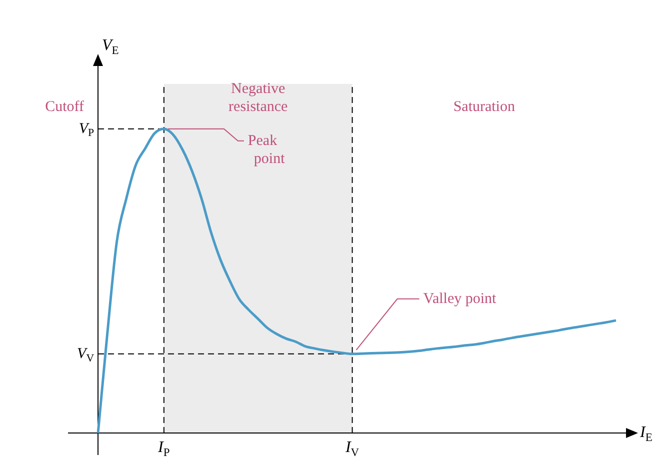 The image size is (664, 471). What do you see at coordinates (64, 106) in the screenshot?
I see `text: Cutoff` at bounding box center [64, 106].